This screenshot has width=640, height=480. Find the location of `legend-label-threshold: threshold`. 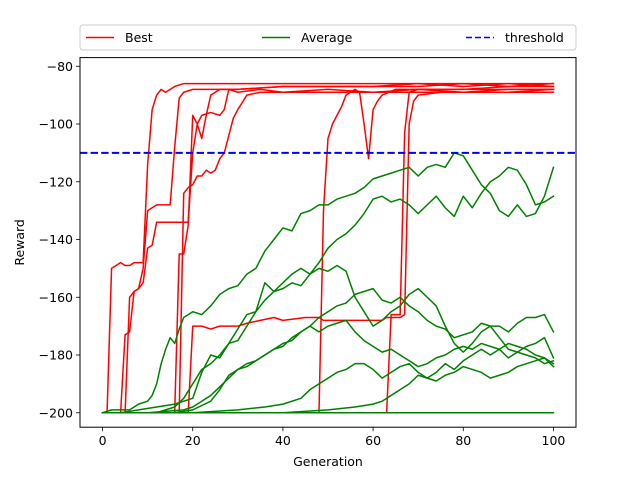

legend-label-threshold: threshold is located at coordinates (534, 37).